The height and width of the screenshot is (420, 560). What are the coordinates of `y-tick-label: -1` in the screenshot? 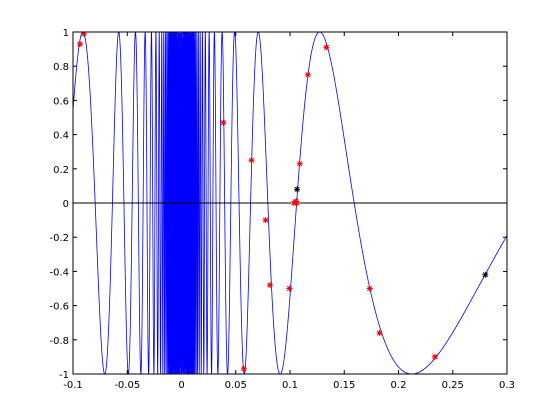 It's located at (64, 375).